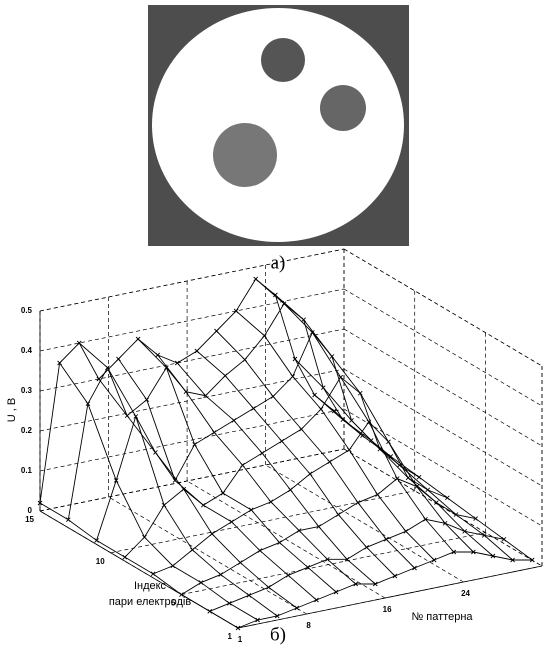 The width and height of the screenshot is (551, 648). What do you see at coordinates (465, 593) in the screenshot?
I see `x-tick-label: 24` at bounding box center [465, 593].